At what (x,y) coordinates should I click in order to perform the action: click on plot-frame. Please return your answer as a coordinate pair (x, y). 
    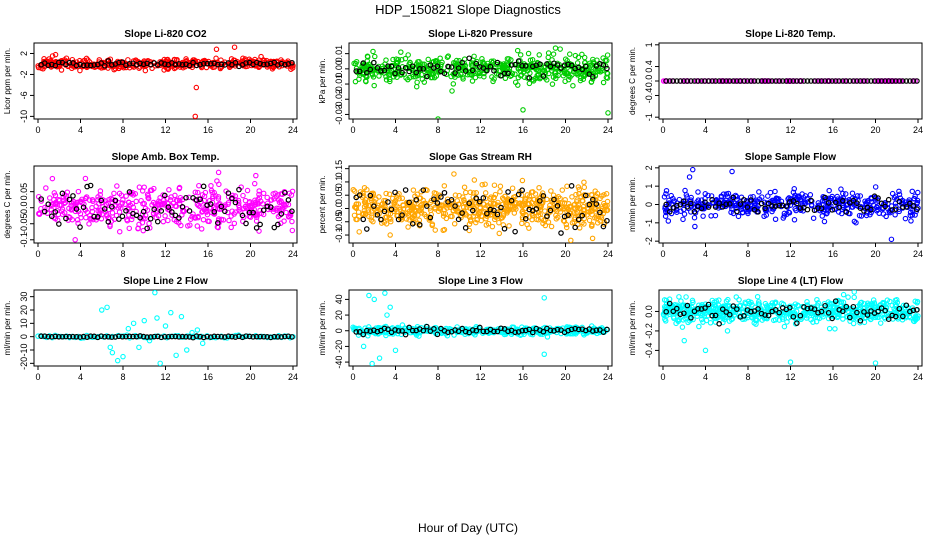
    Looking at the image, I should click on (165, 81).